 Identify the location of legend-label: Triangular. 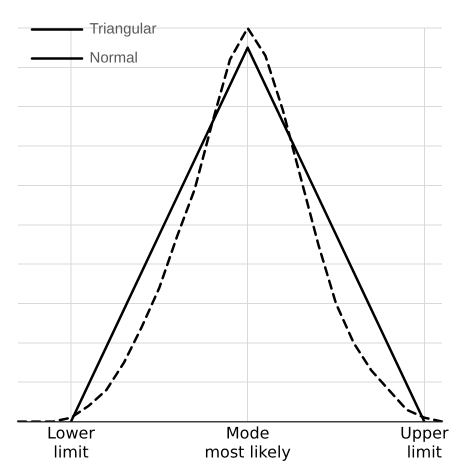
(123, 29).